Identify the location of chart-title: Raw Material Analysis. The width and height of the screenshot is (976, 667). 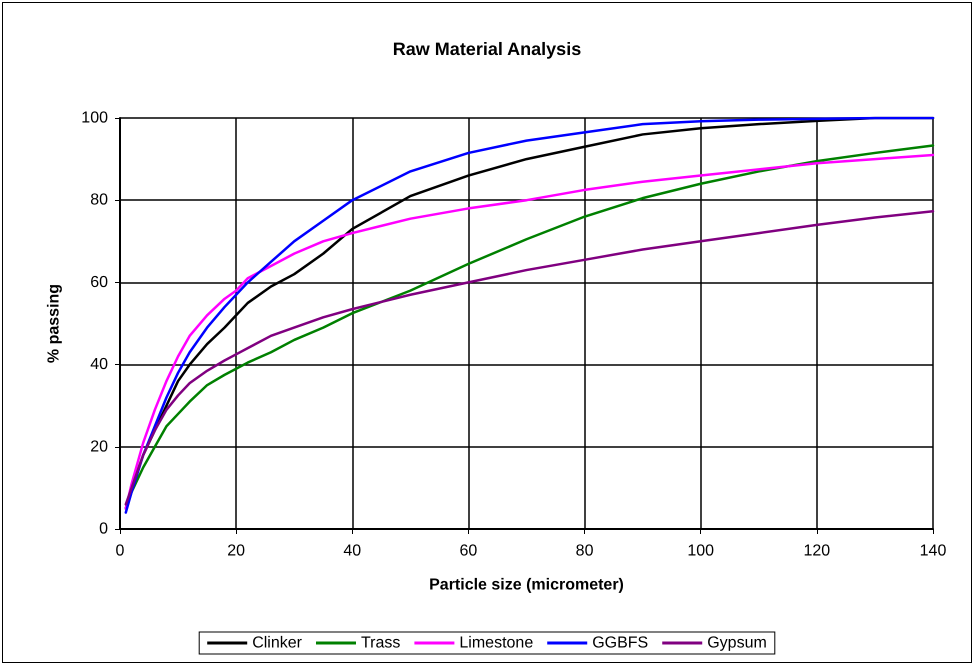
(487, 49).